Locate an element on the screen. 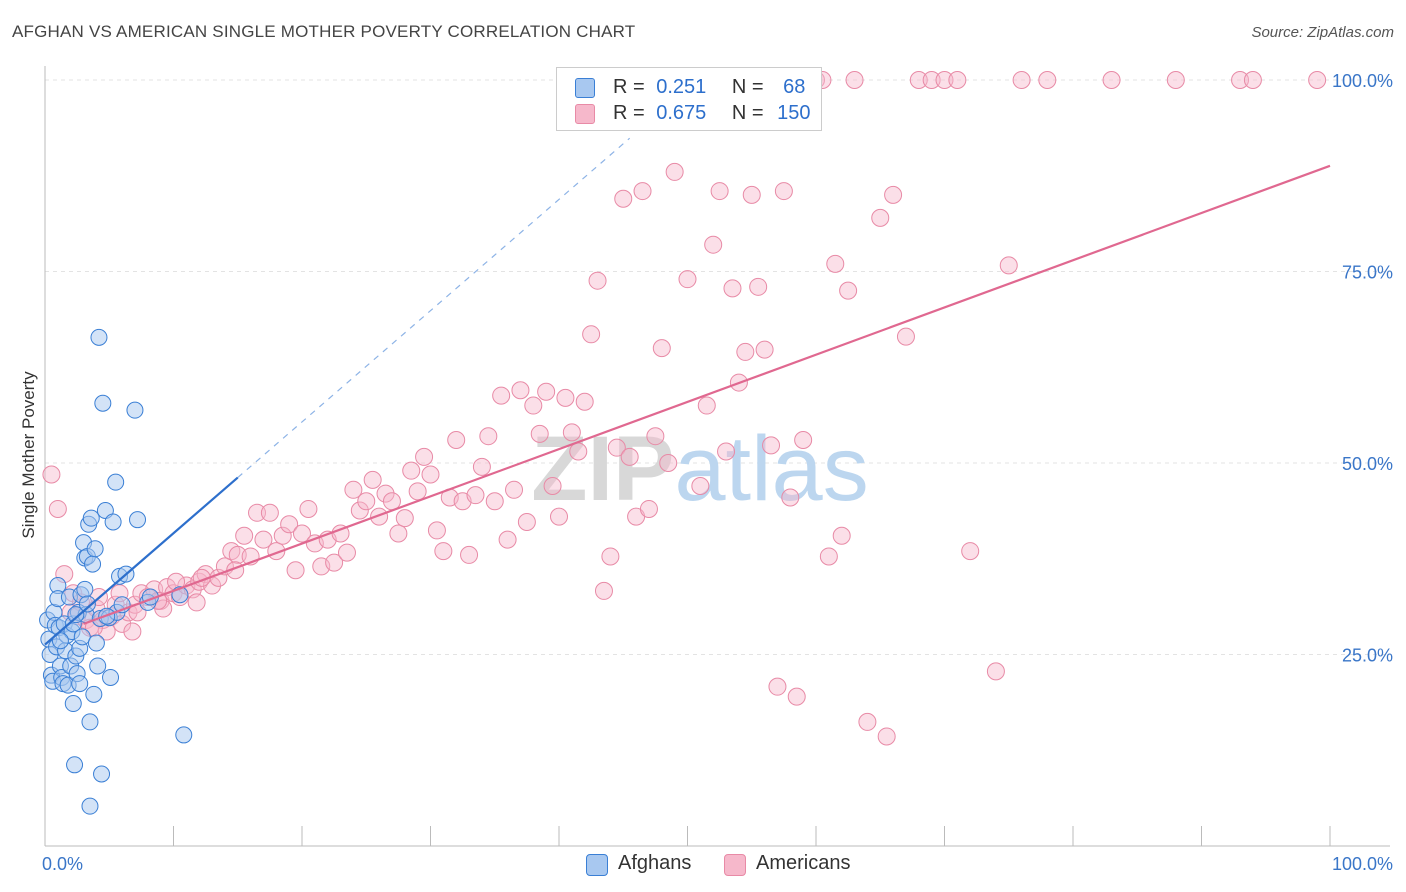  legend-n-value: 68 is located at coordinates (794, 87).